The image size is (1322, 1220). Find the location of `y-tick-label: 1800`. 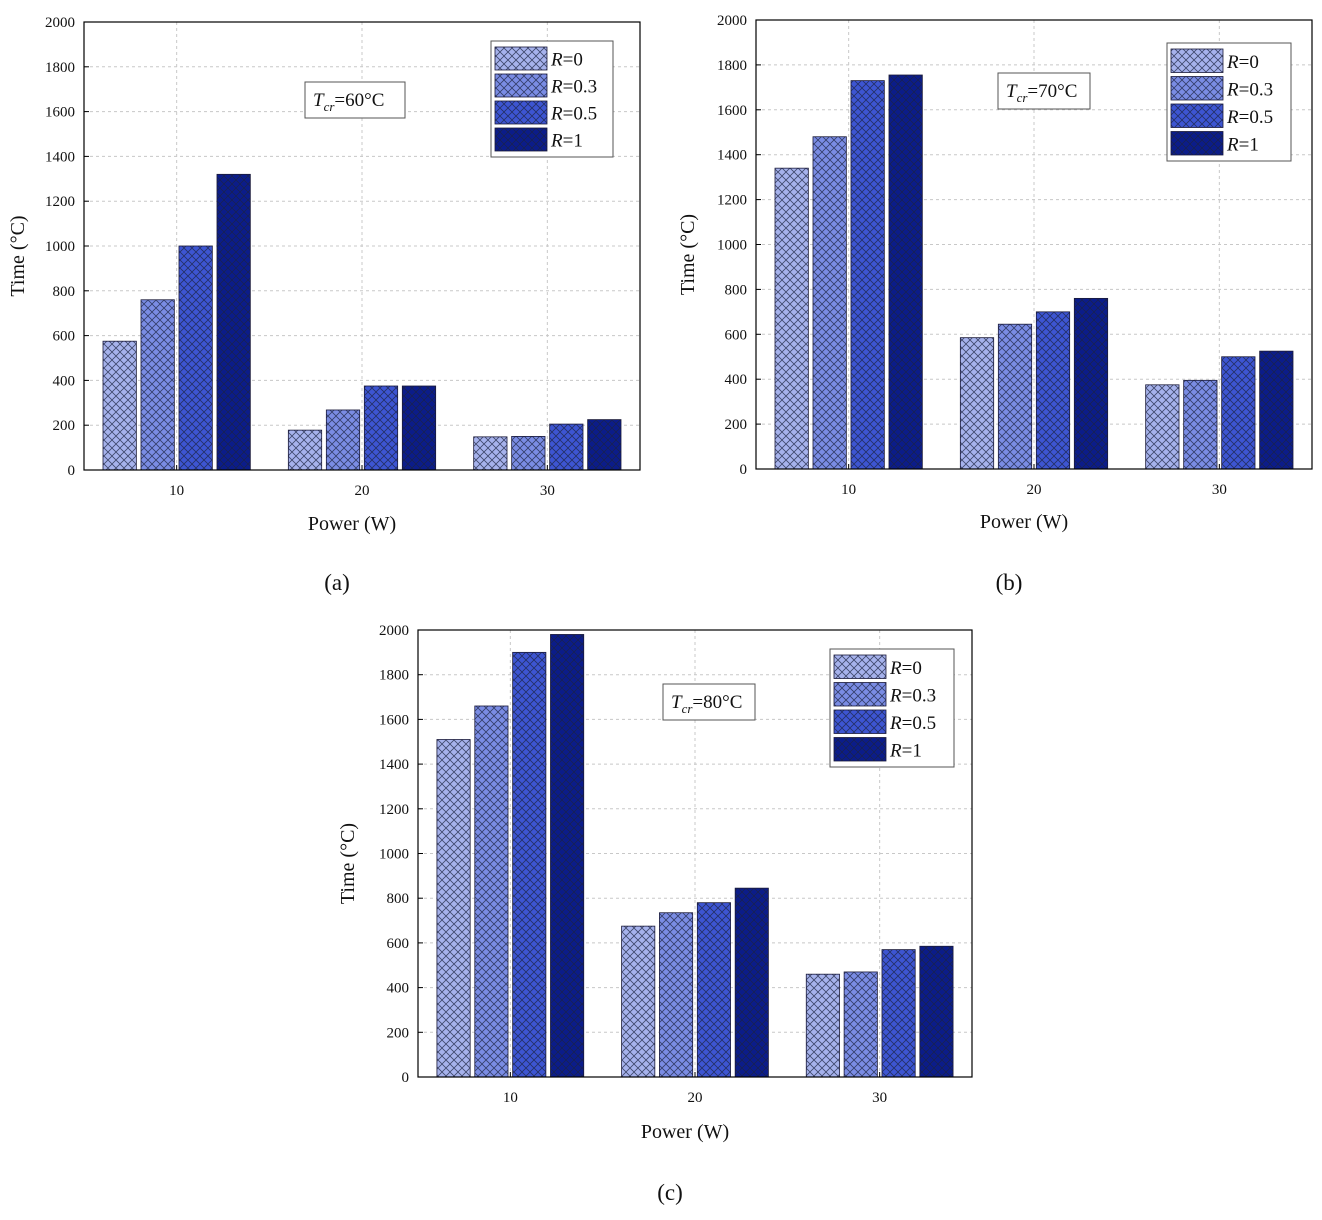

y-tick-label: 1800 is located at coordinates (60, 68).